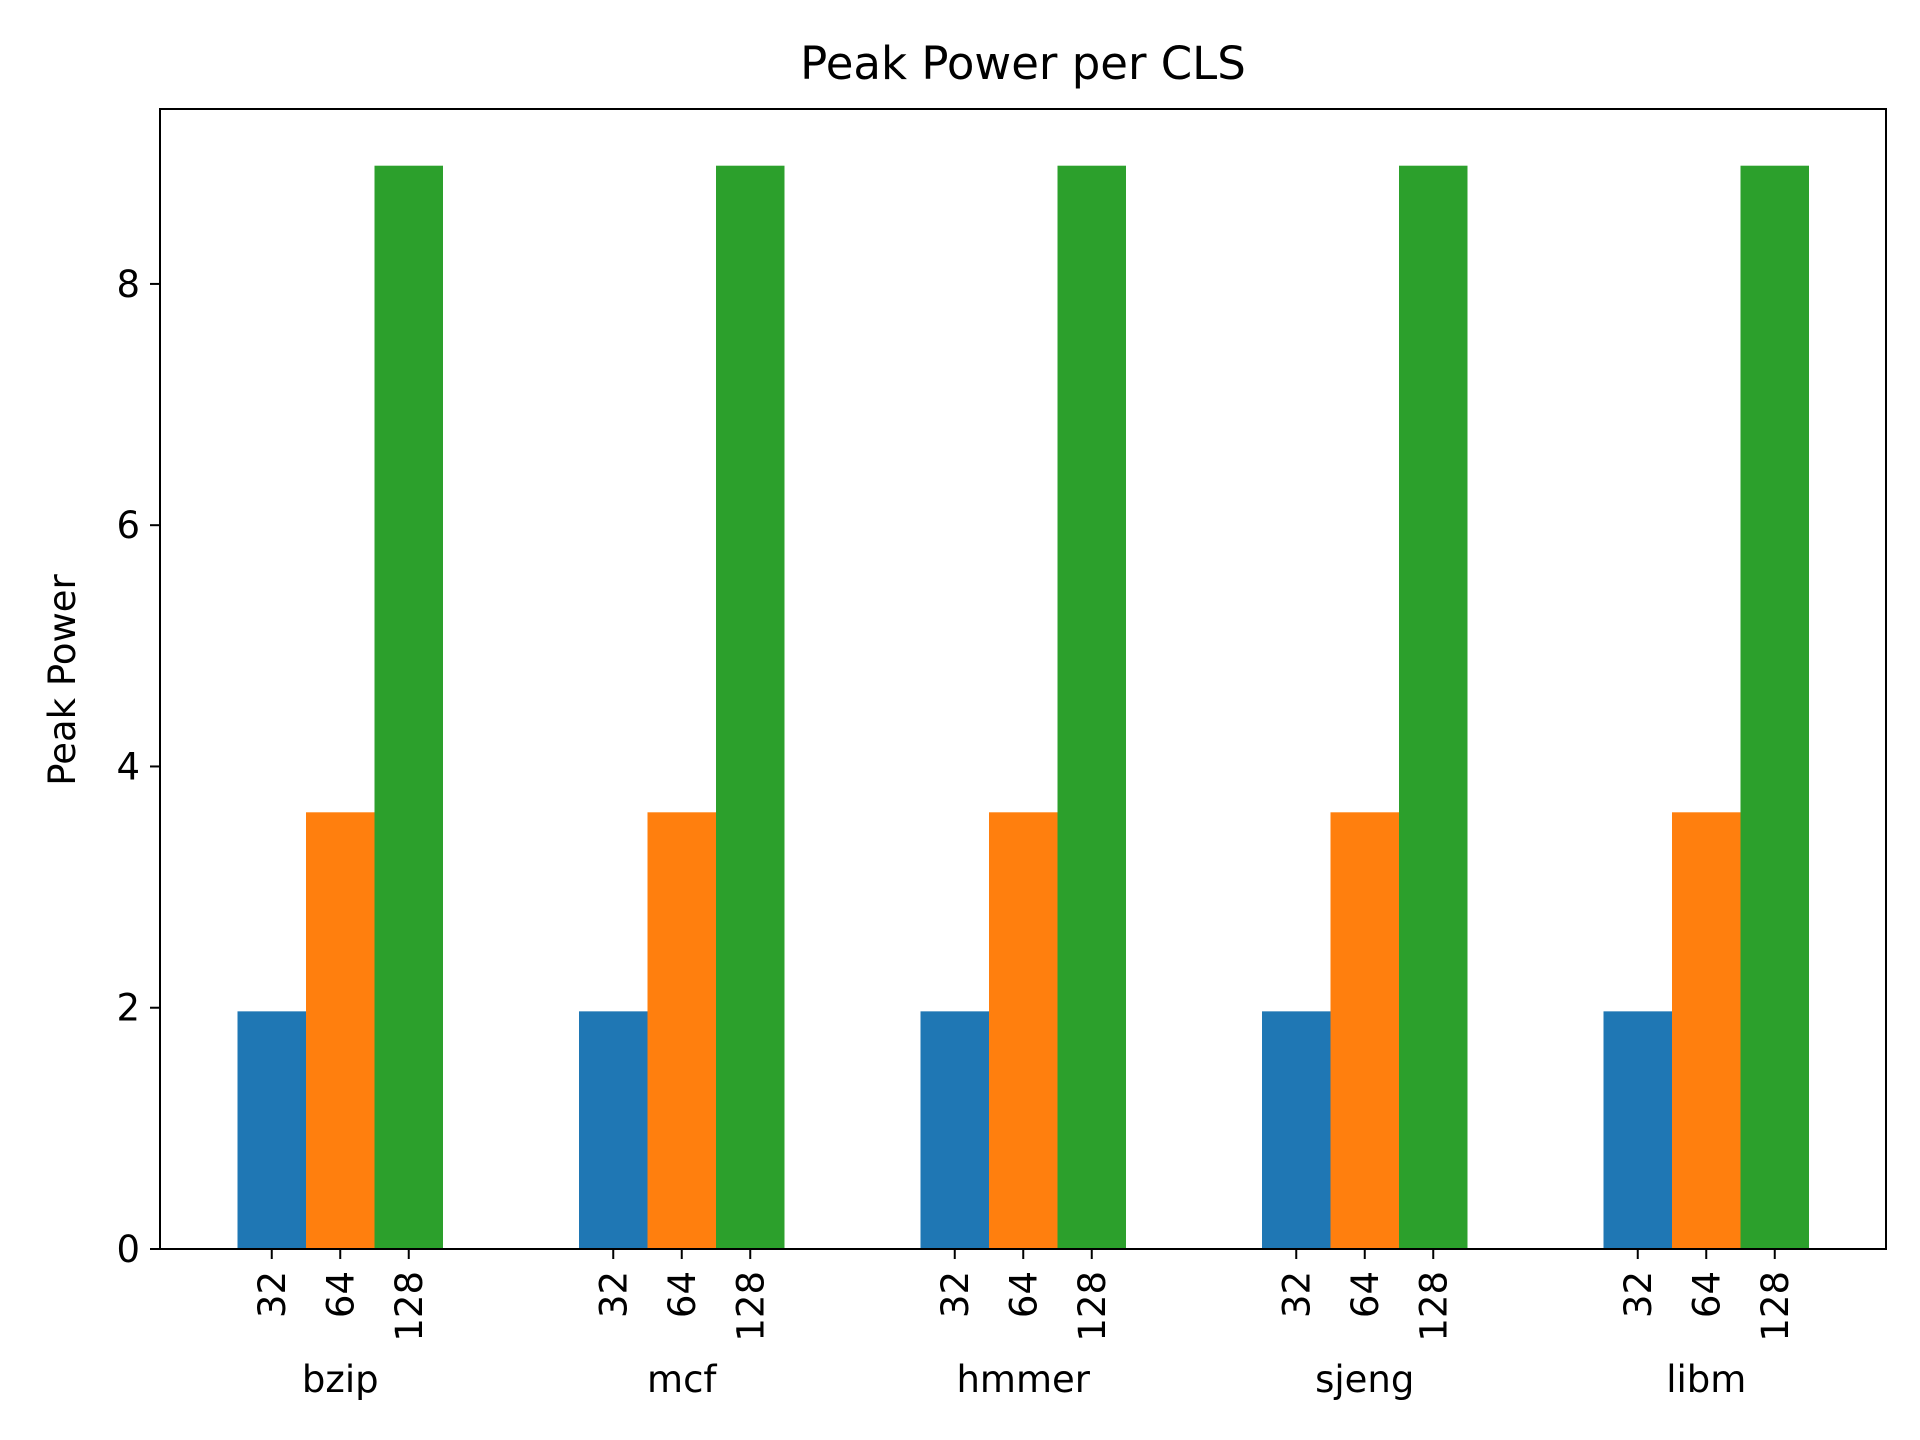 The height and width of the screenshot is (1440, 1920). What do you see at coordinates (1706, 1379) in the screenshot?
I see `group-label-libm: libm` at bounding box center [1706, 1379].